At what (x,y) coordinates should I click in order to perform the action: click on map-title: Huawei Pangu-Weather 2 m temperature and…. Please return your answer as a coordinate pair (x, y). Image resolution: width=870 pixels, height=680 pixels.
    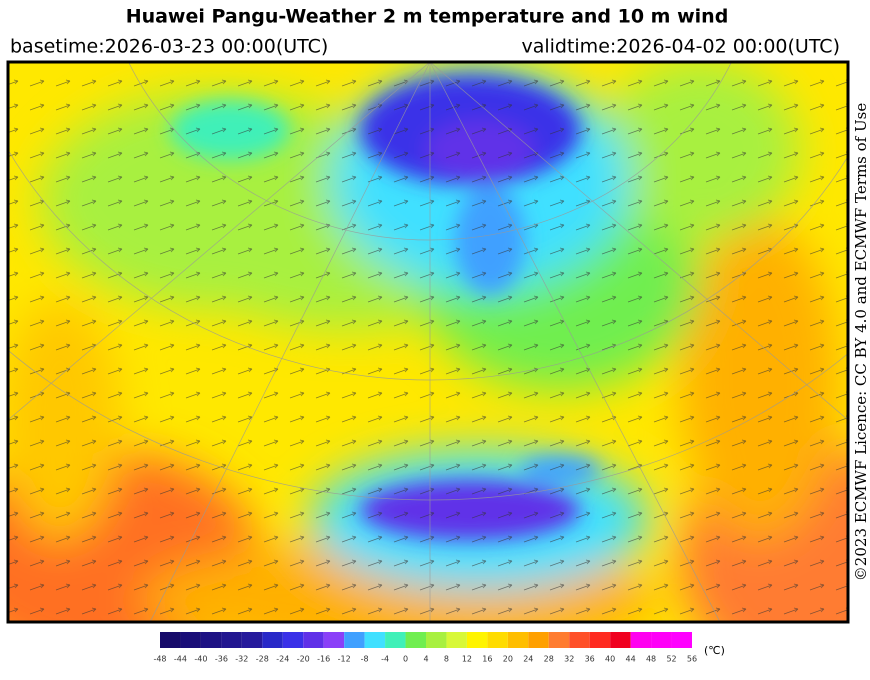
    Looking at the image, I should click on (427, 17).